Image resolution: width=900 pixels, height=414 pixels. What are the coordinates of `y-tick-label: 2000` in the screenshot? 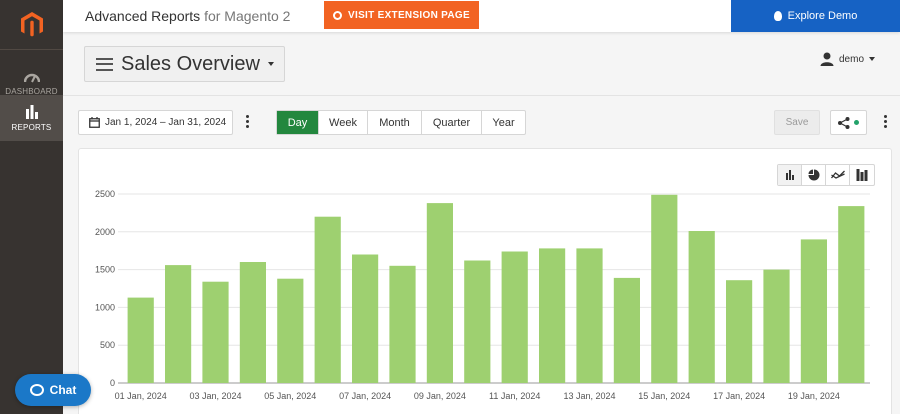 It's located at (105, 232).